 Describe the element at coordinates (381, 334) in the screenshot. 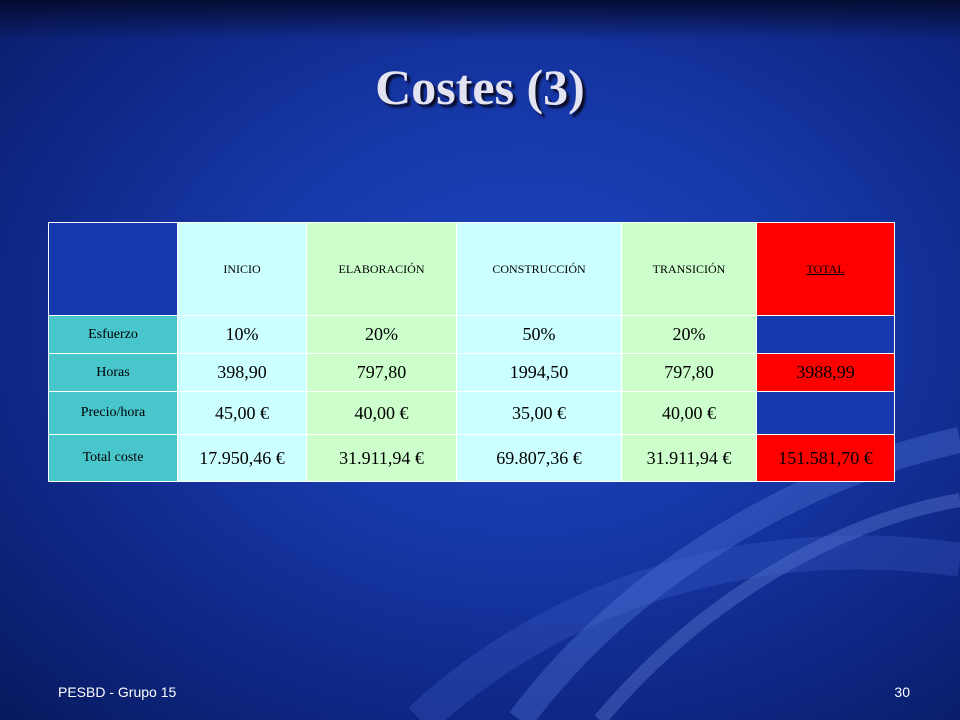

I see `cell-esfuerzo-elaboracion: 20%` at that location.